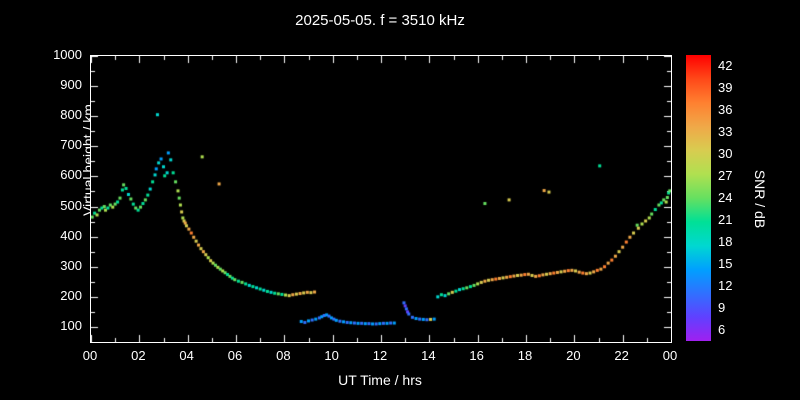 Image resolution: width=800 pixels, height=400 pixels. Describe the element at coordinates (71, 85) in the screenshot. I see `y-tick-label: 900` at that location.